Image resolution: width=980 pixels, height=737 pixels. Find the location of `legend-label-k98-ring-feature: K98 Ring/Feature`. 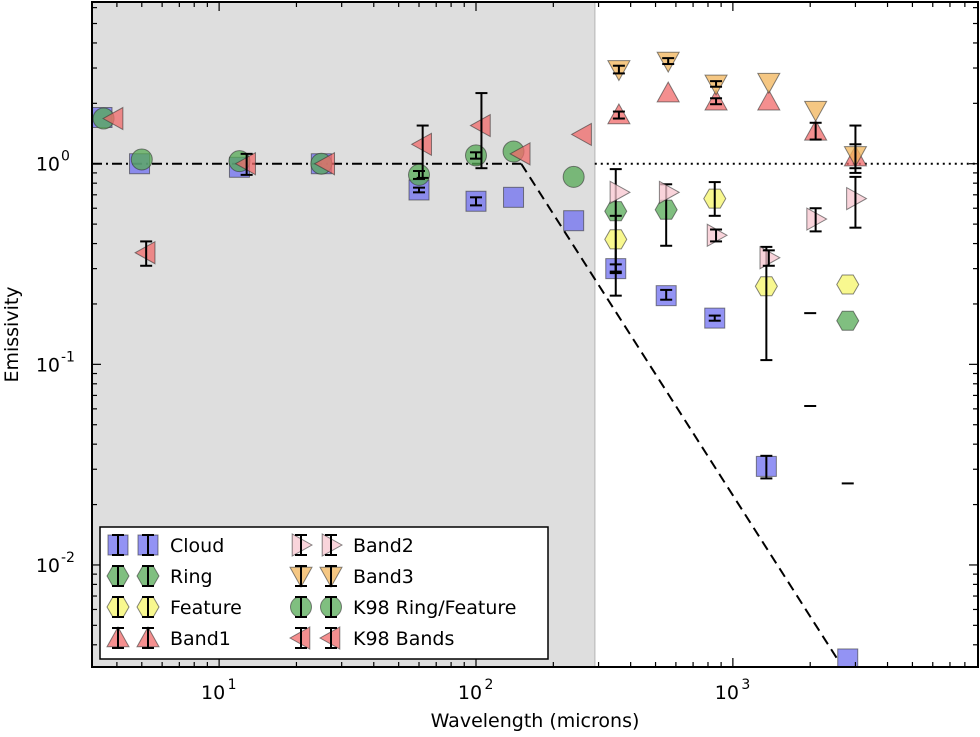

legend-label-k98-ring-feature: K98 Ring/Feature is located at coordinates (434, 608).